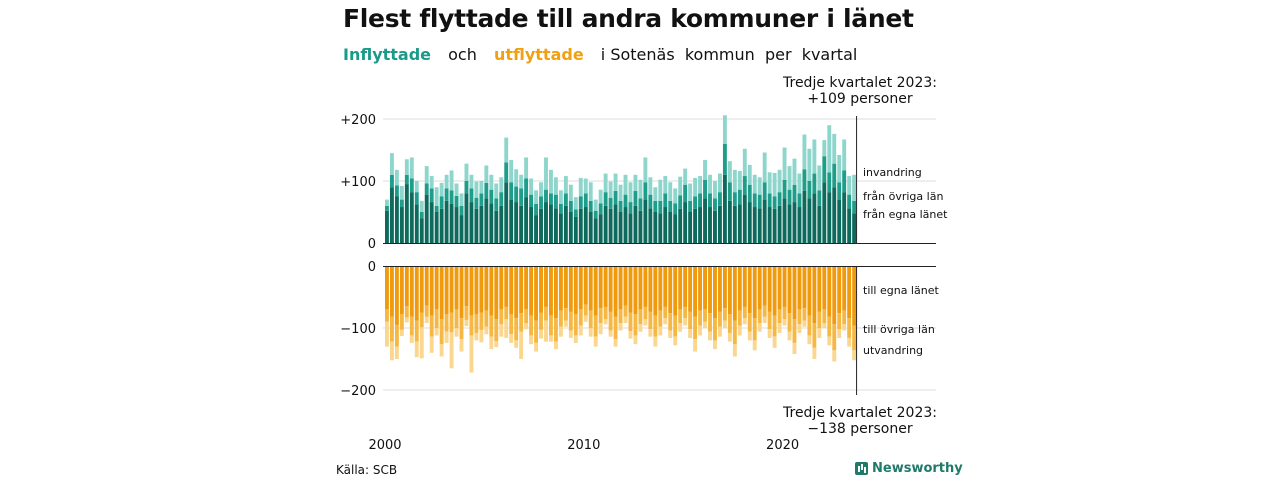  I want to click on callout-latest-in: Tredje kvartalet 2023: +109 personer, so click(860, 91).